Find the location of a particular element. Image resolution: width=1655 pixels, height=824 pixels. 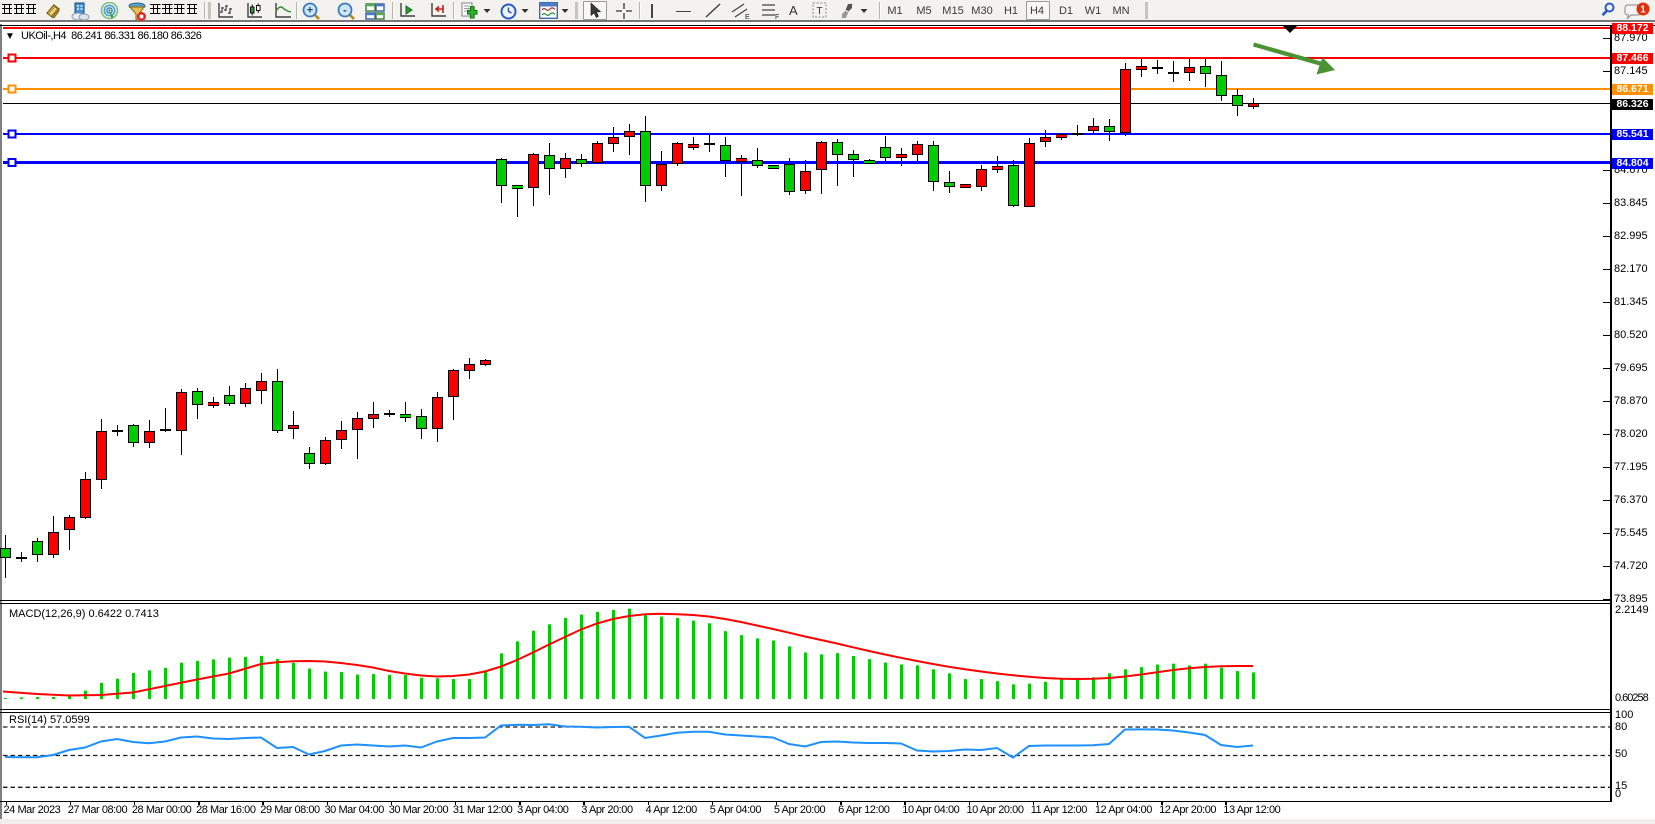

svg-text: 1 is located at coordinates (1643, 10).